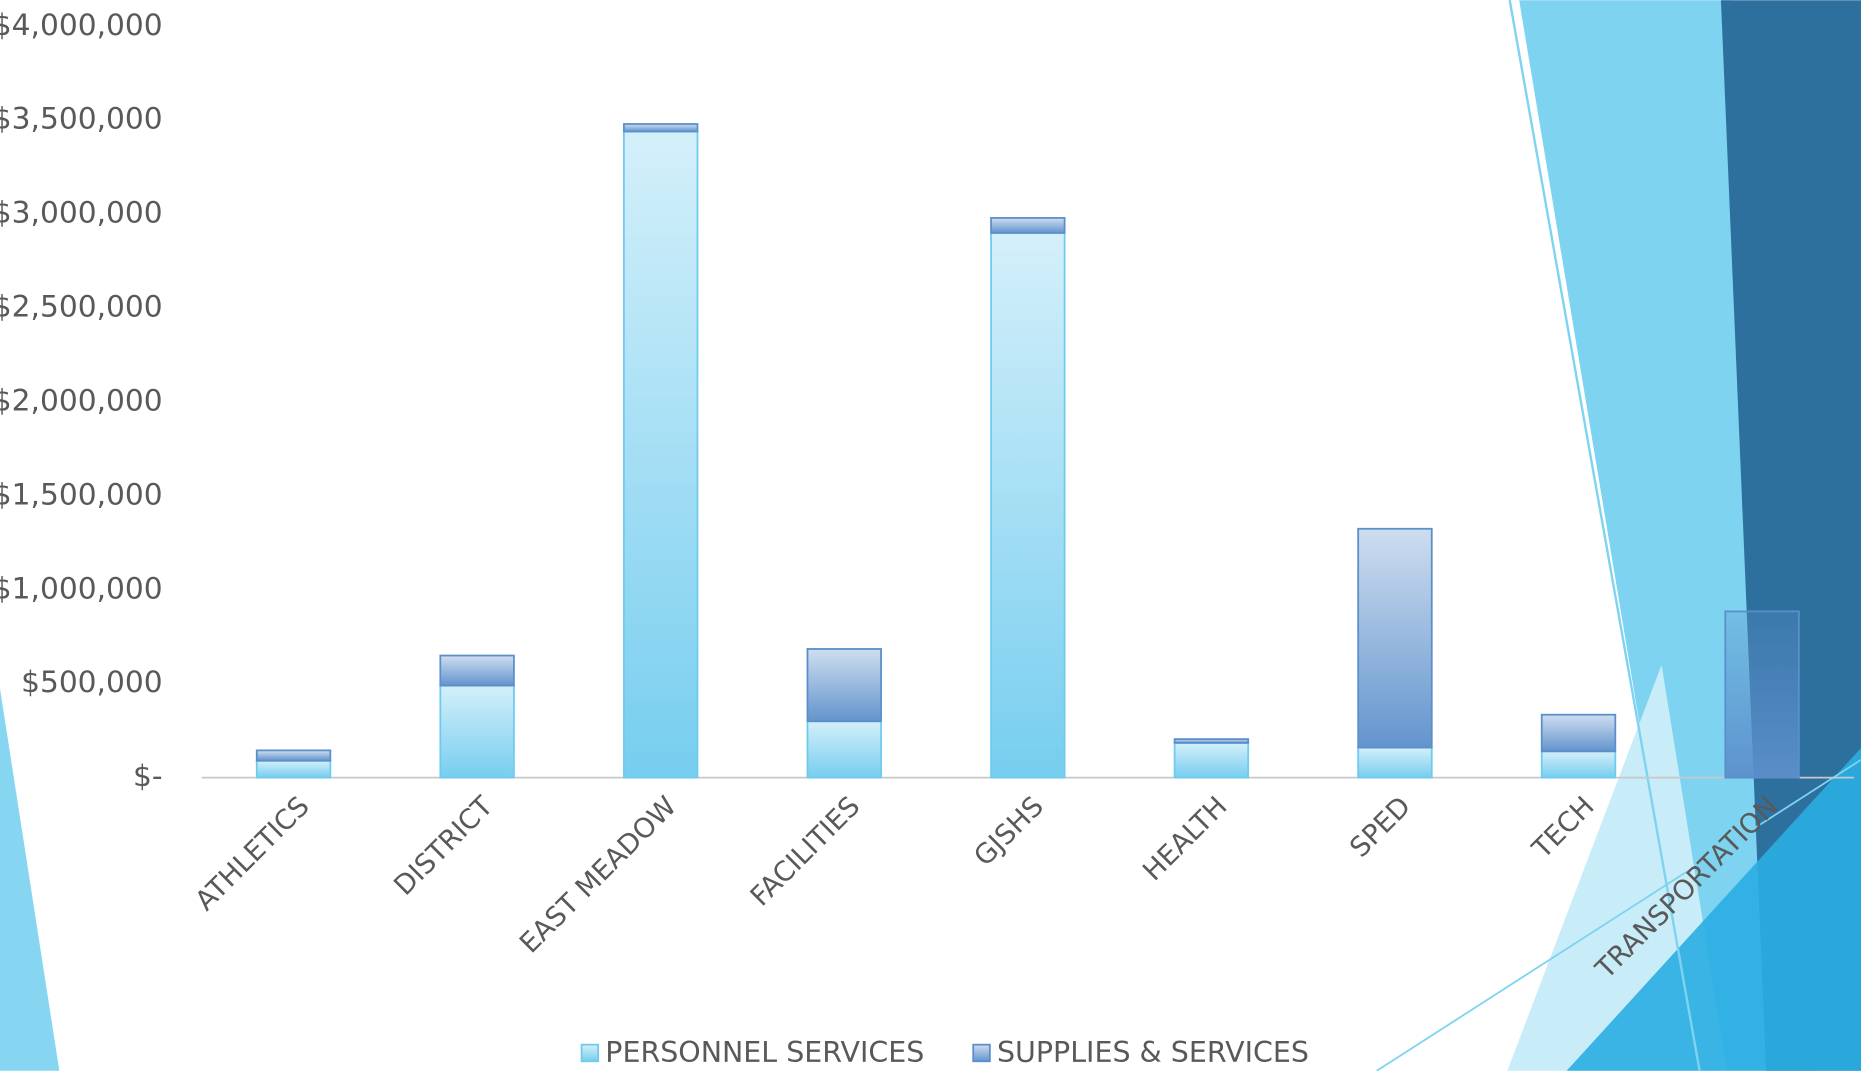 Image resolution: width=1861 pixels, height=1071 pixels. Describe the element at coordinates (1185, 839) in the screenshot. I see `x-tick-label: HEALTH` at that location.